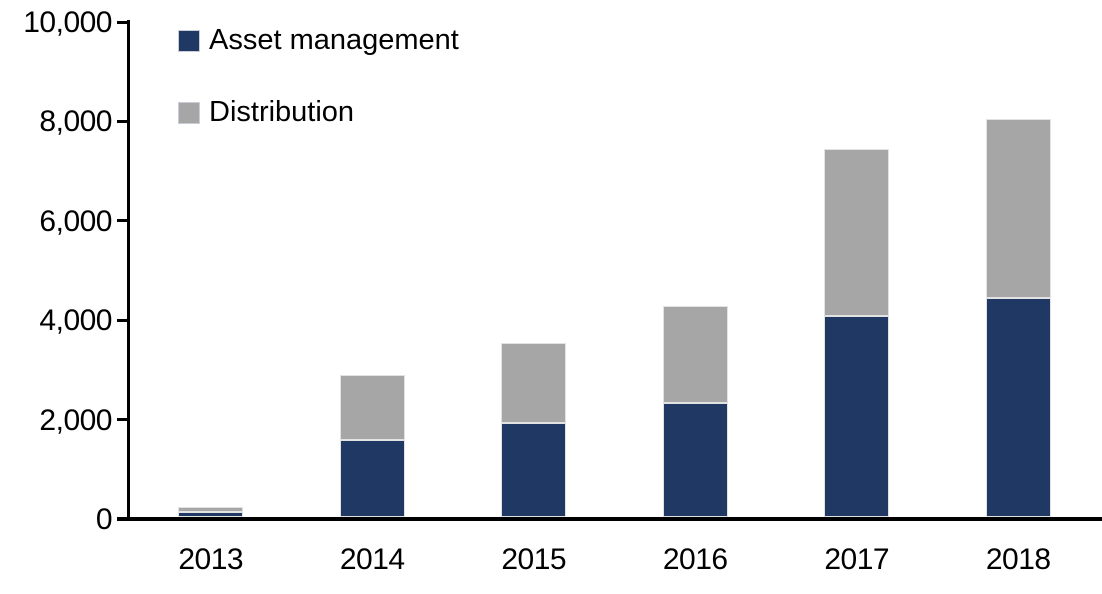  I want to click on y-axis-tick-label: 0, so click(104, 519).